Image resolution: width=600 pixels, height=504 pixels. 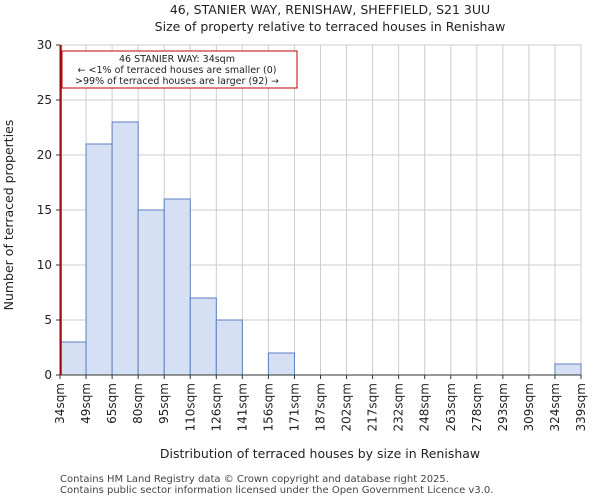 What do you see at coordinates (229, 347) in the screenshot?
I see `bar-126sqm` at bounding box center [229, 347].